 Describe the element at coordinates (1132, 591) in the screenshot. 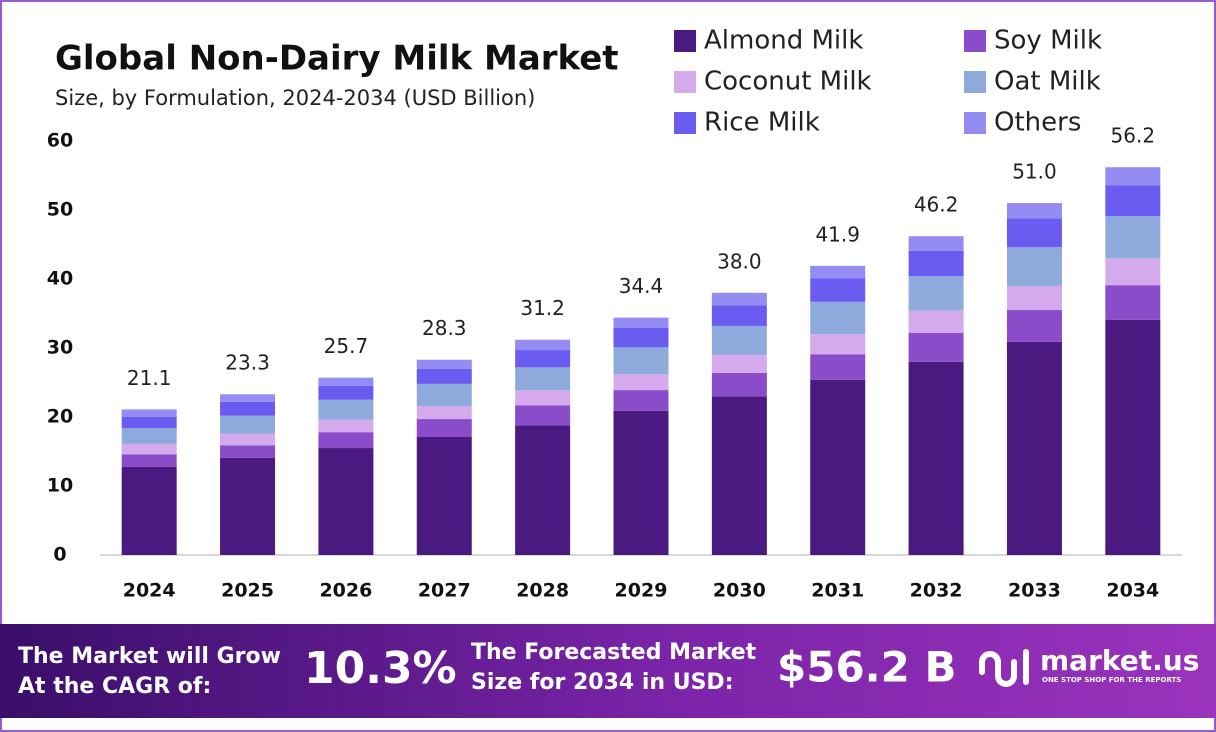

I see `x-tick-label: 2034` at that location.